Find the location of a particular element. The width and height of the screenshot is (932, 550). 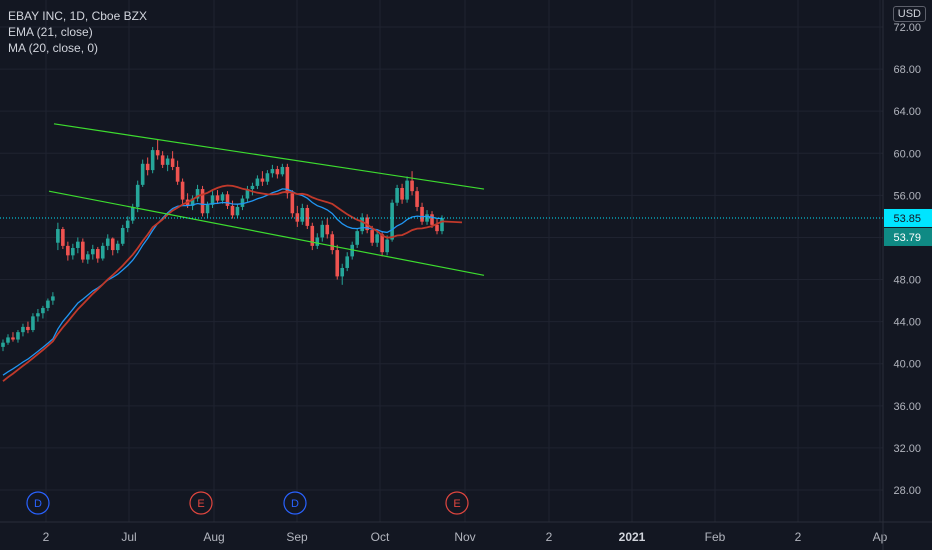

x-tick-label: Ap is located at coordinates (880, 537).